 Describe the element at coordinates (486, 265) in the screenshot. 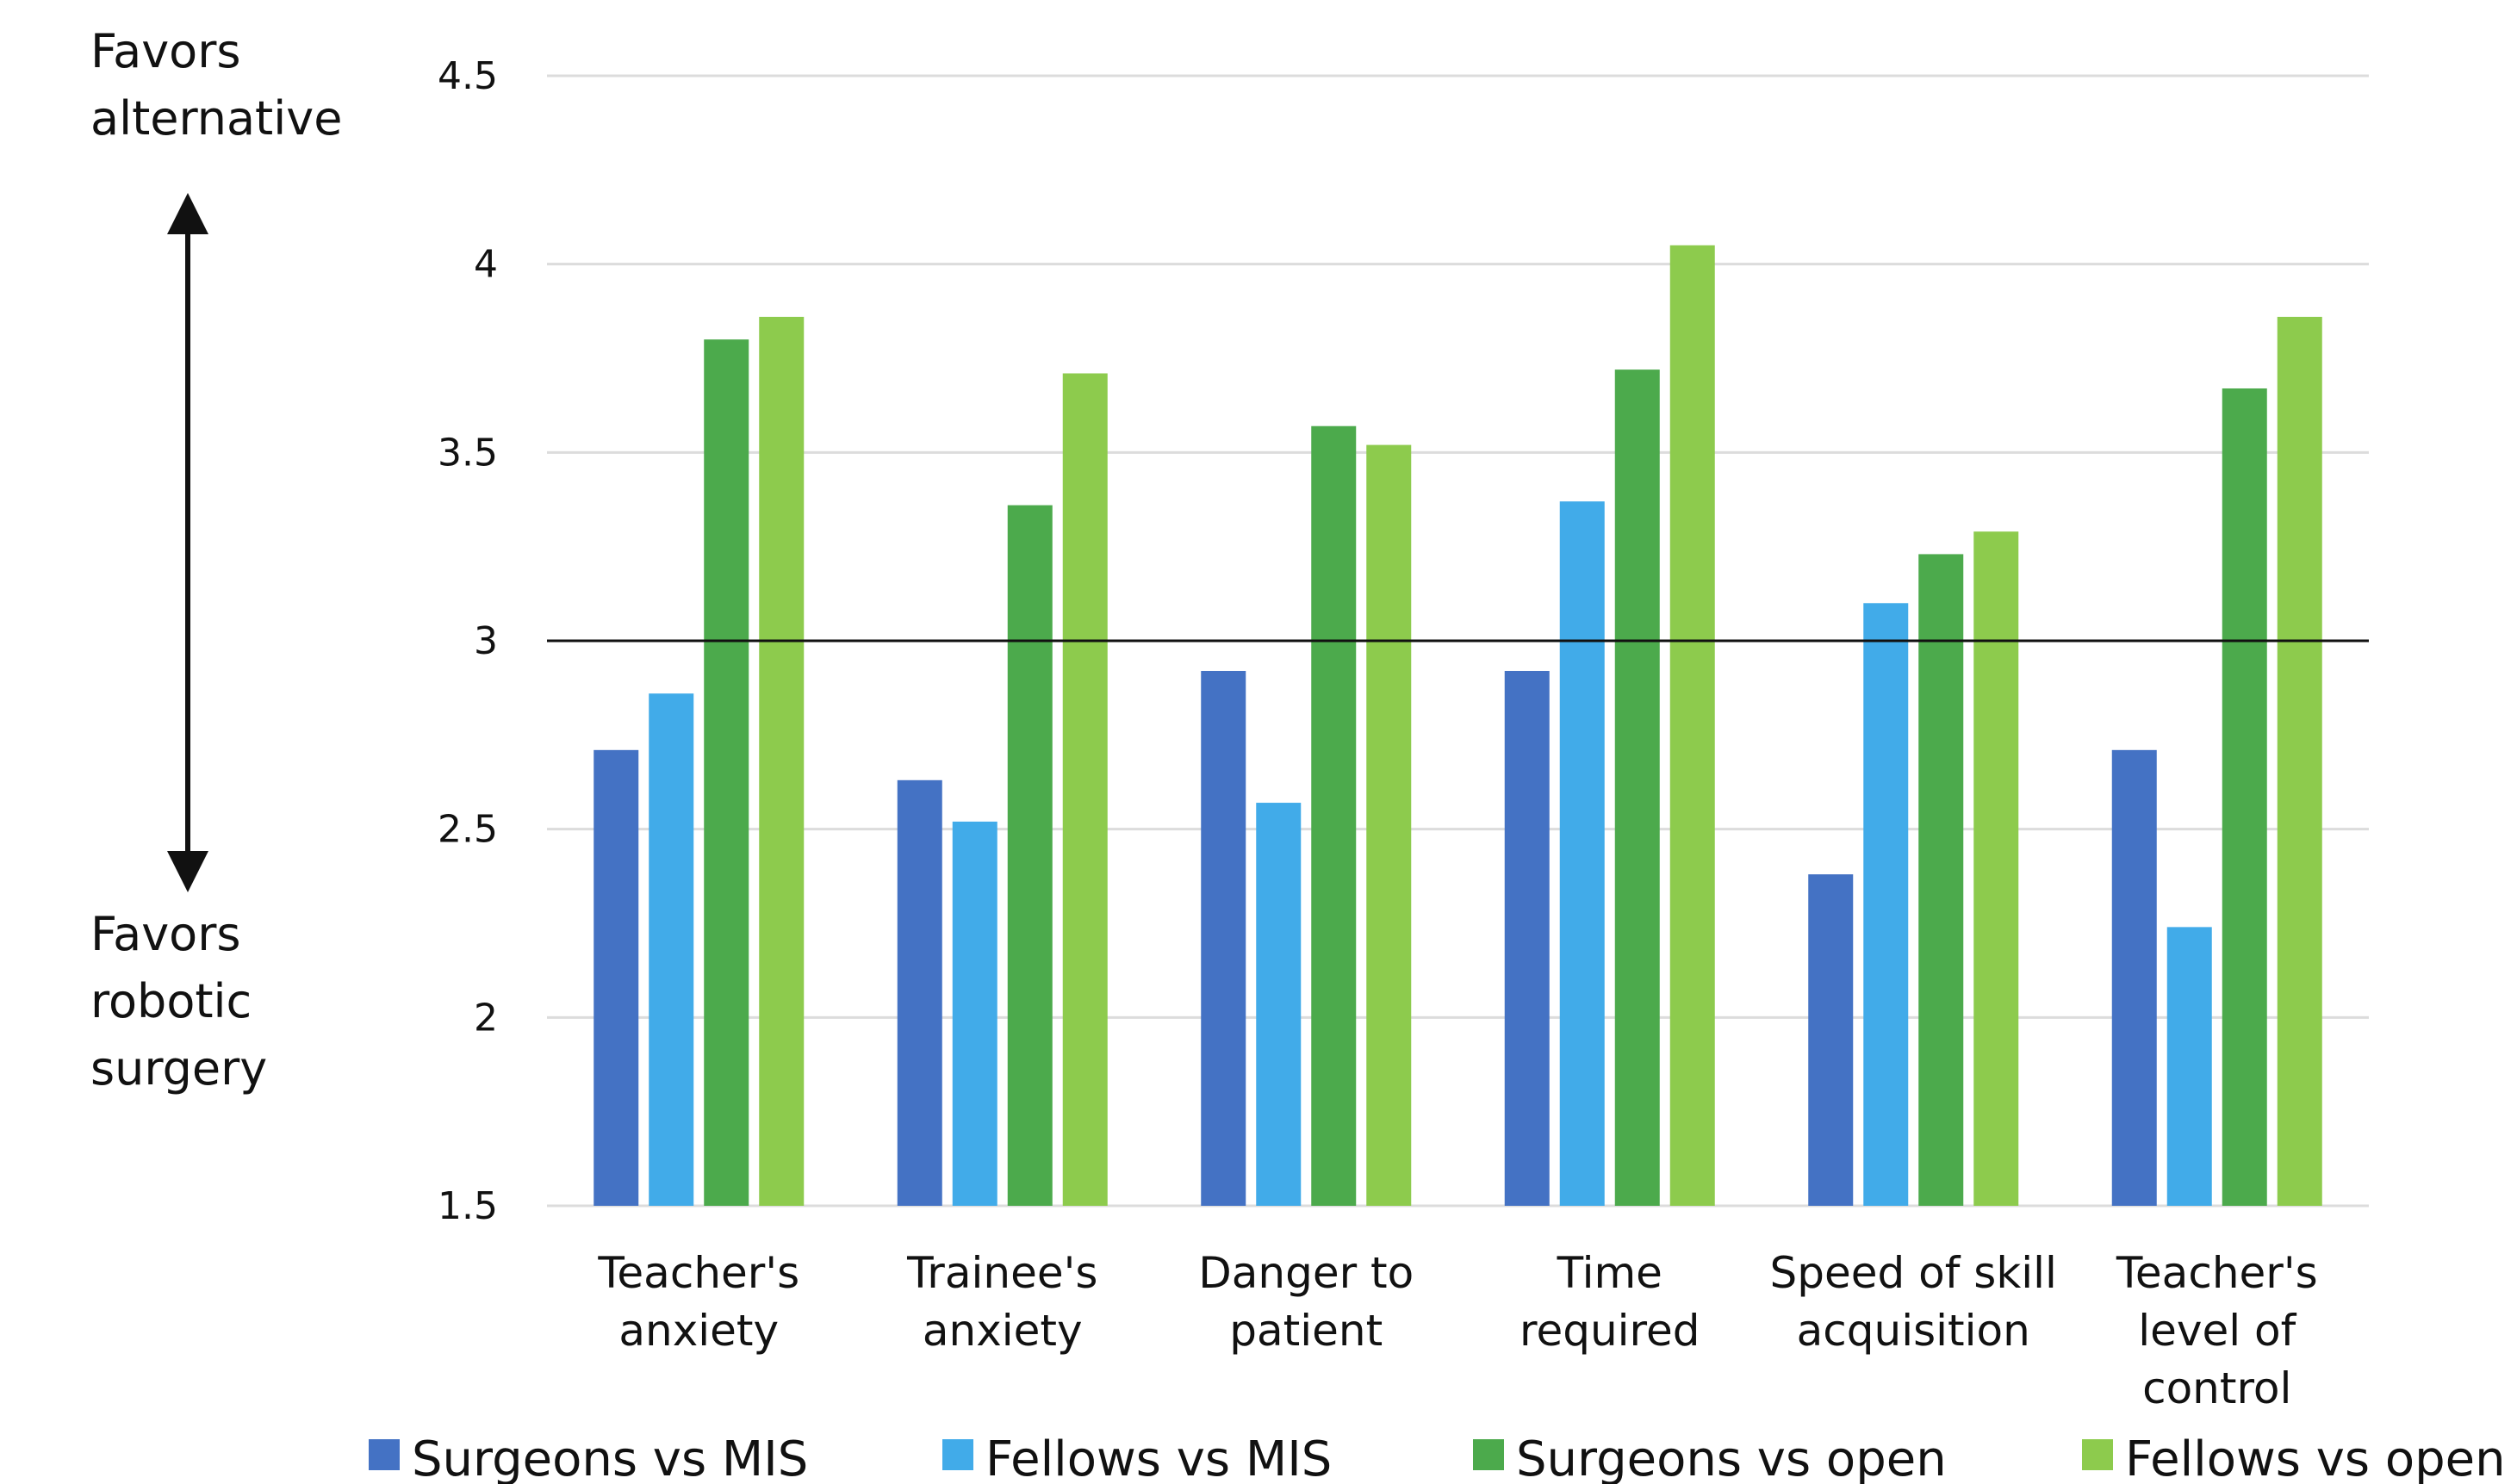

I see `y-tick-label: 4` at that location.